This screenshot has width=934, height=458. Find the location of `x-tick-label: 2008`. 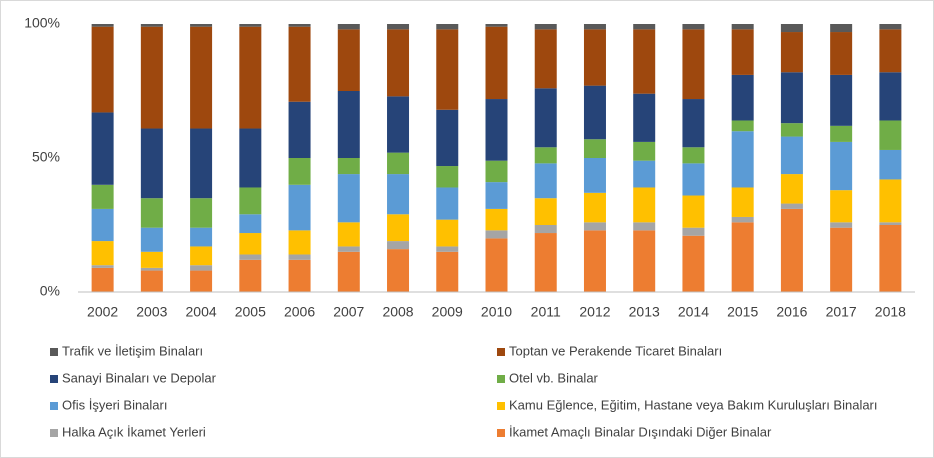

x-tick-label: 2008 is located at coordinates (397, 312).